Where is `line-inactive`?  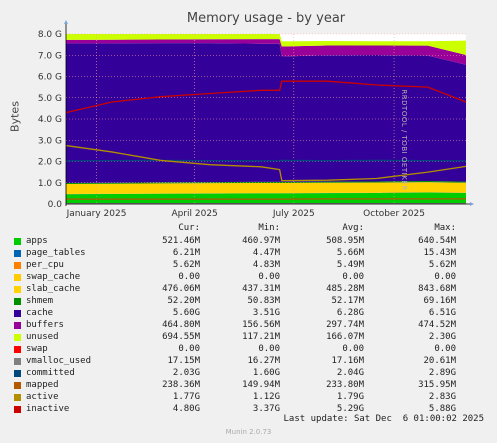 line-inactive is located at coordinates (266, 97).